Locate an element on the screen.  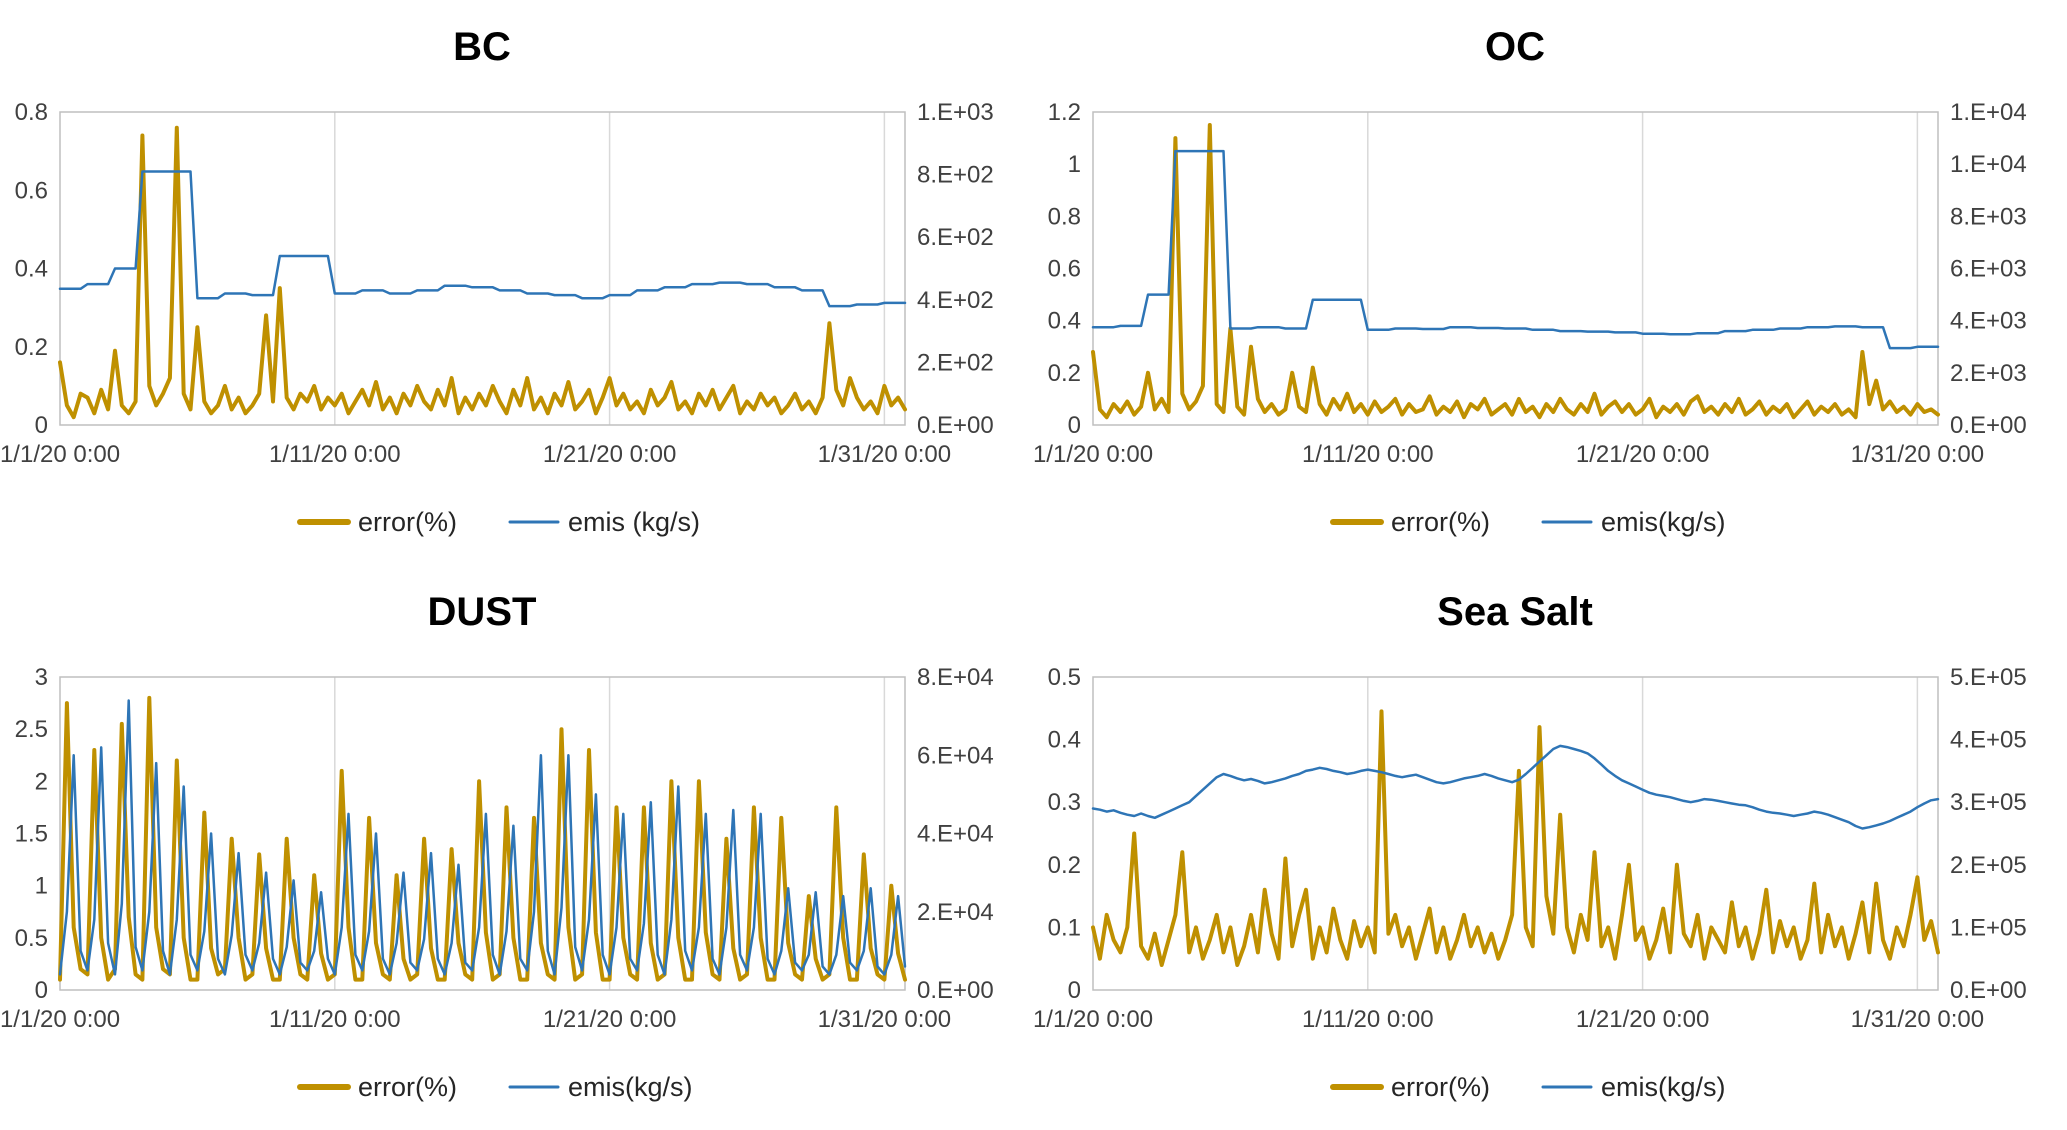
right-axis-tick: 4.E+05 is located at coordinates (1988, 740).